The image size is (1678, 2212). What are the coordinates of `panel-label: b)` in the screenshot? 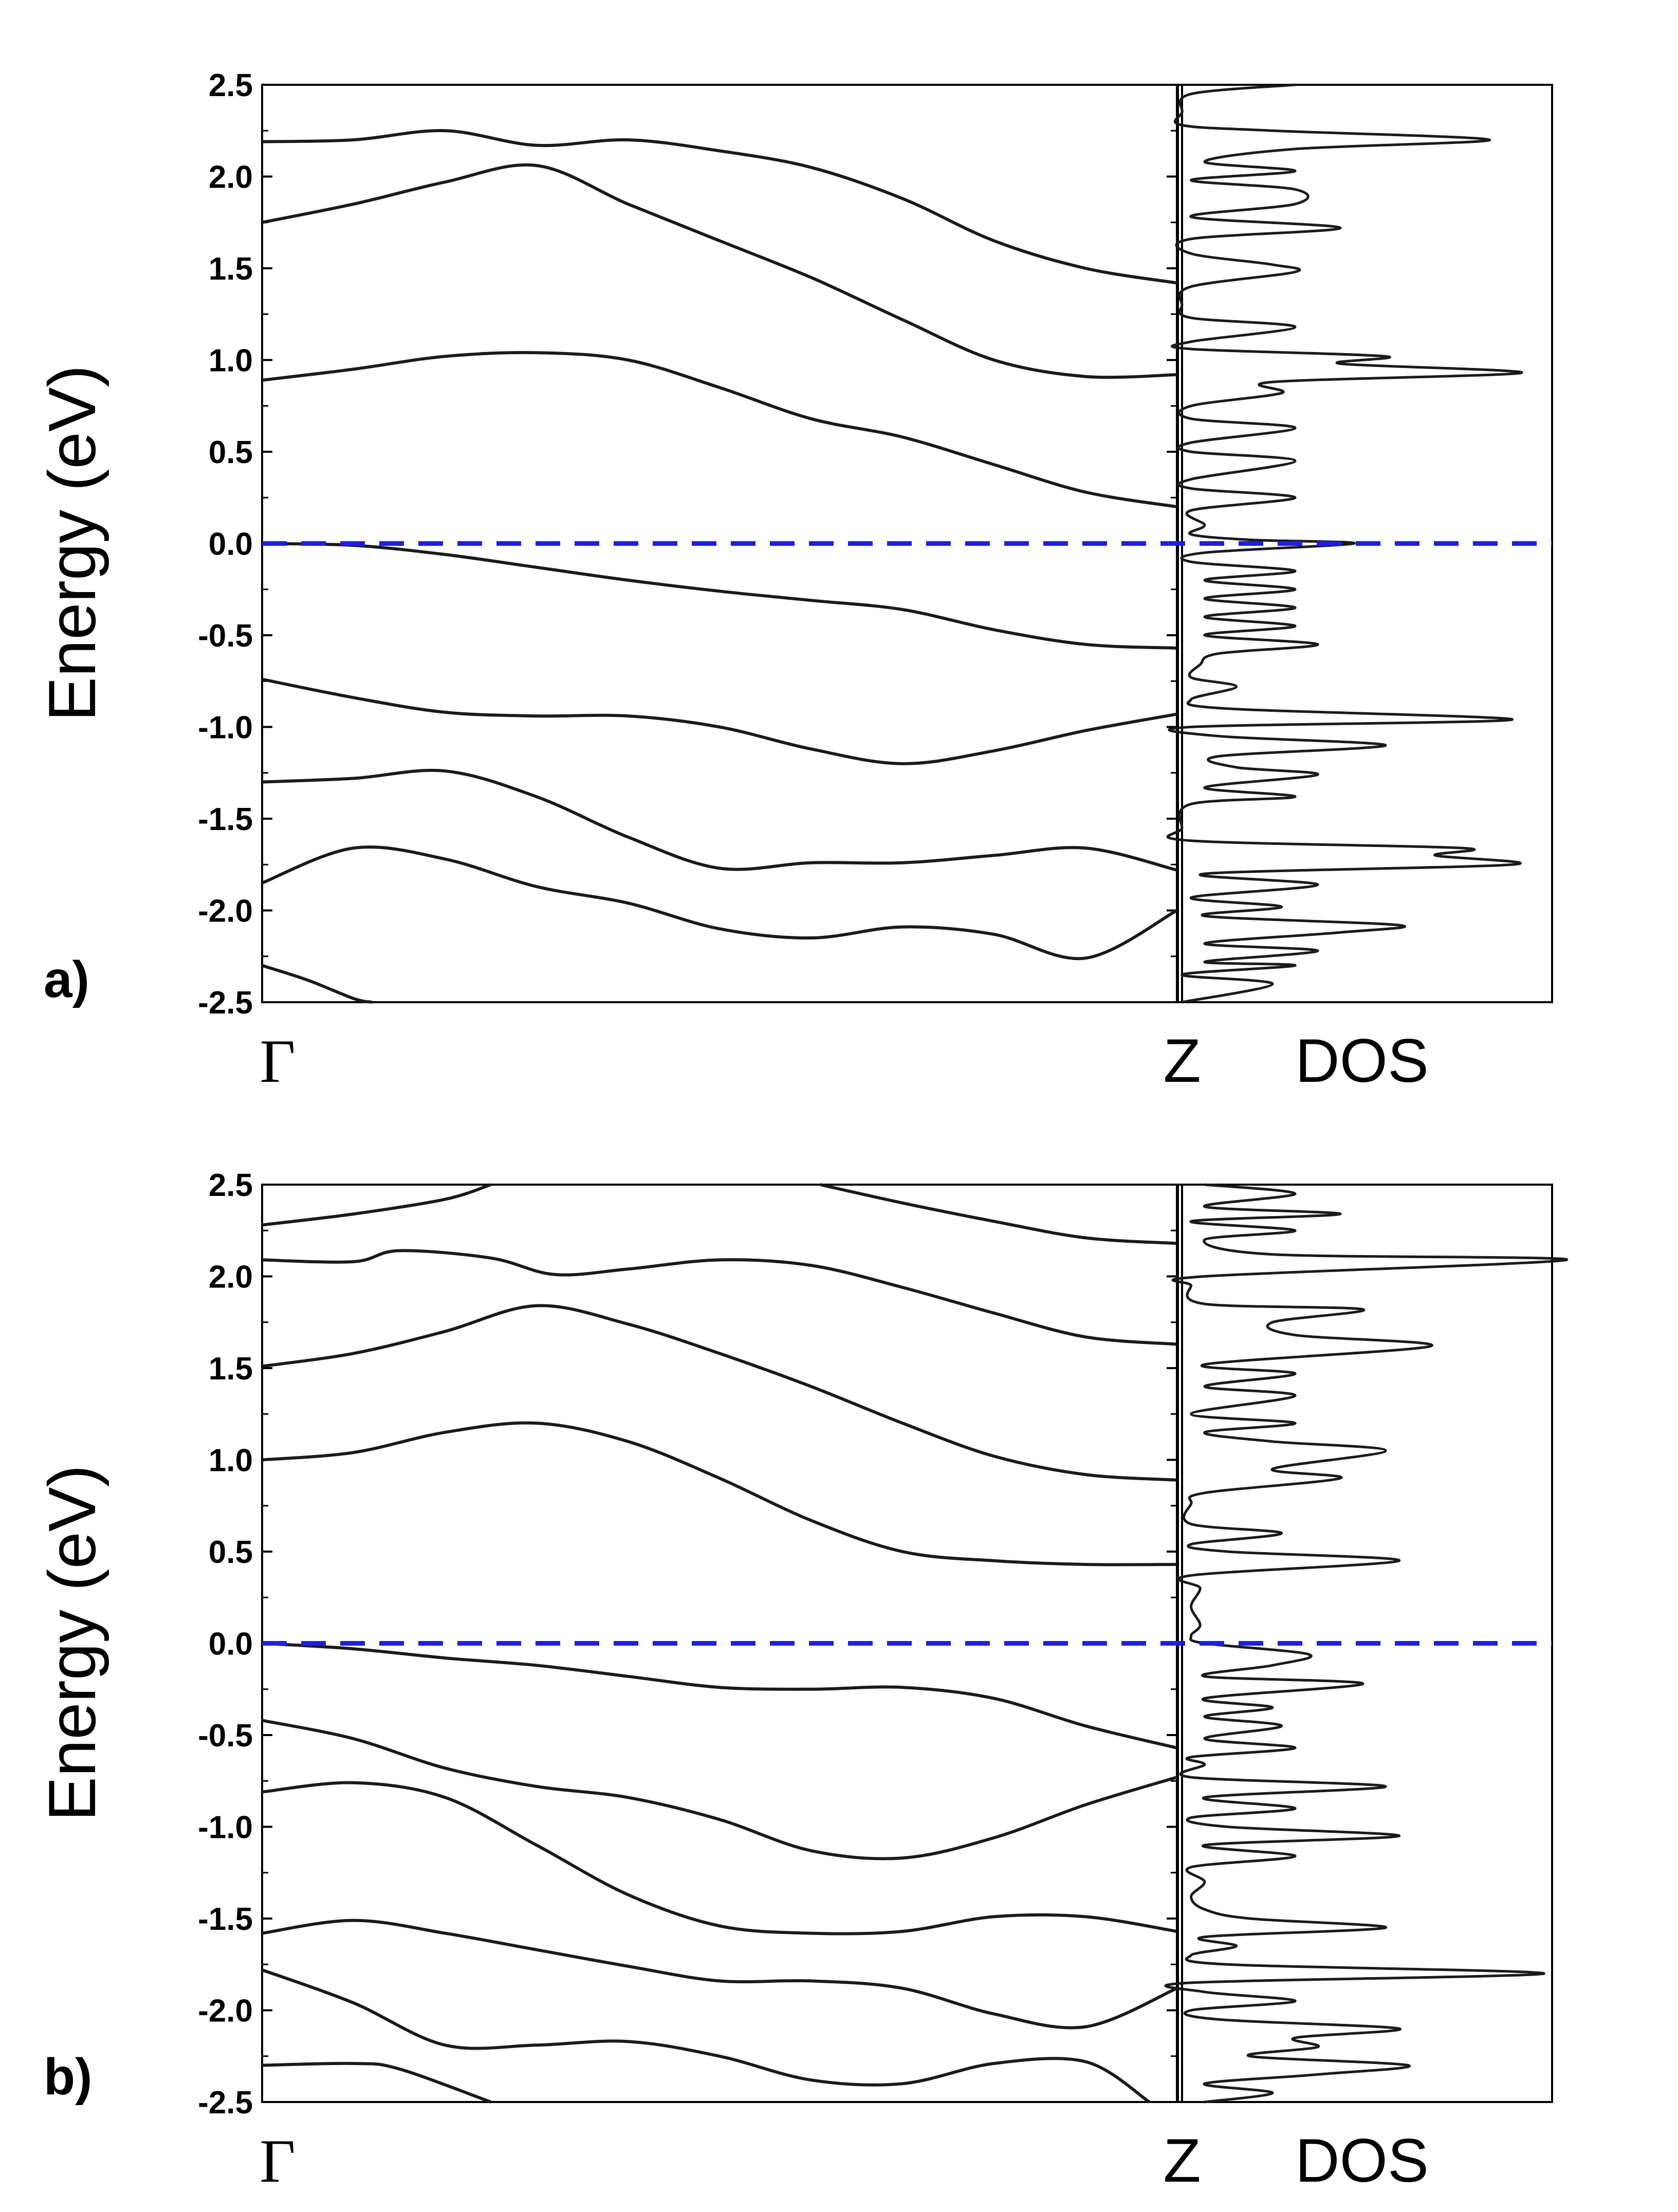 It's located at (68, 2077).